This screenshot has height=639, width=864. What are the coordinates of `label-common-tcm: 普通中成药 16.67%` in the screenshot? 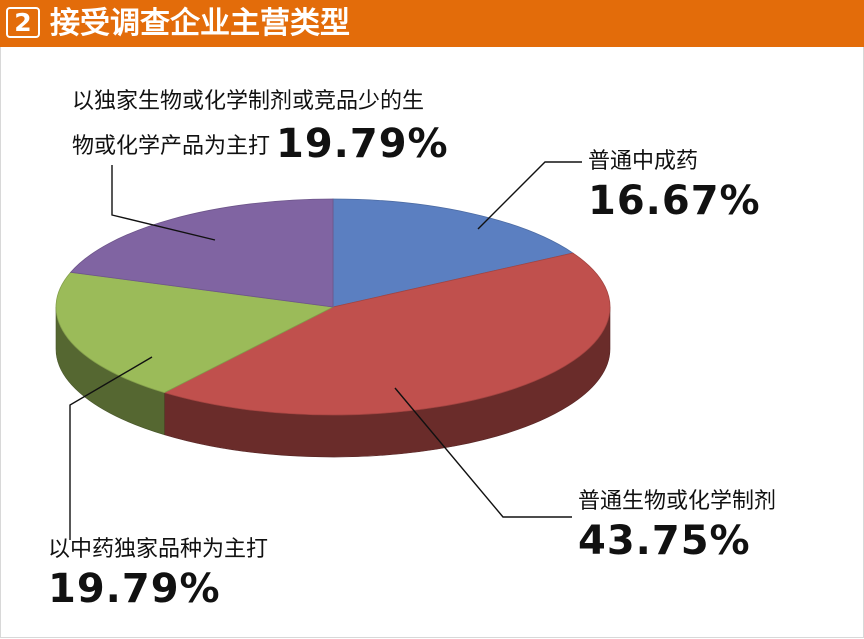 It's located at (674, 185).